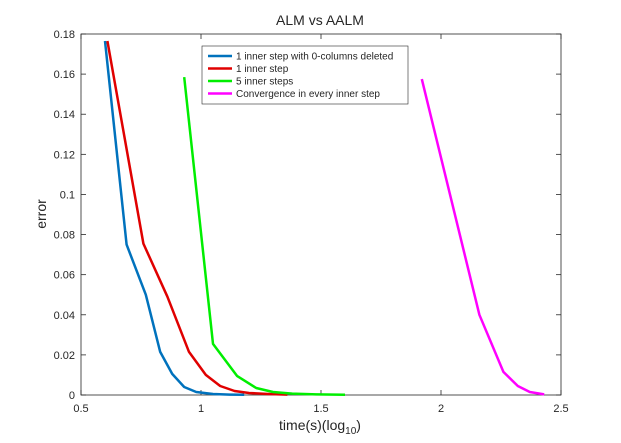 This screenshot has height=443, width=621. Describe the element at coordinates (560, 409) in the screenshot. I see `x-tick-label: 2.5` at that location.